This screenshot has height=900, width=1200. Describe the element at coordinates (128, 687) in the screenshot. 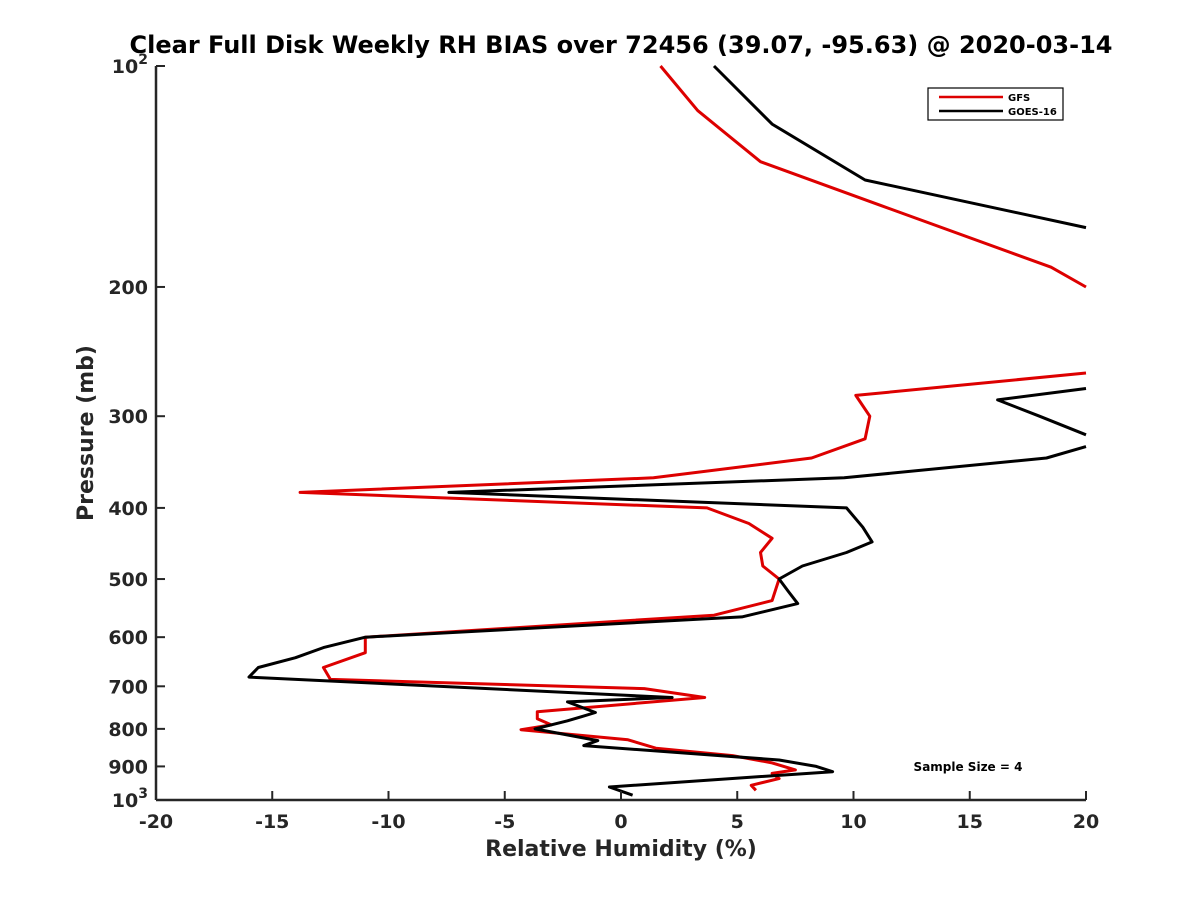

I see `y-tick-label: 700` at that location.